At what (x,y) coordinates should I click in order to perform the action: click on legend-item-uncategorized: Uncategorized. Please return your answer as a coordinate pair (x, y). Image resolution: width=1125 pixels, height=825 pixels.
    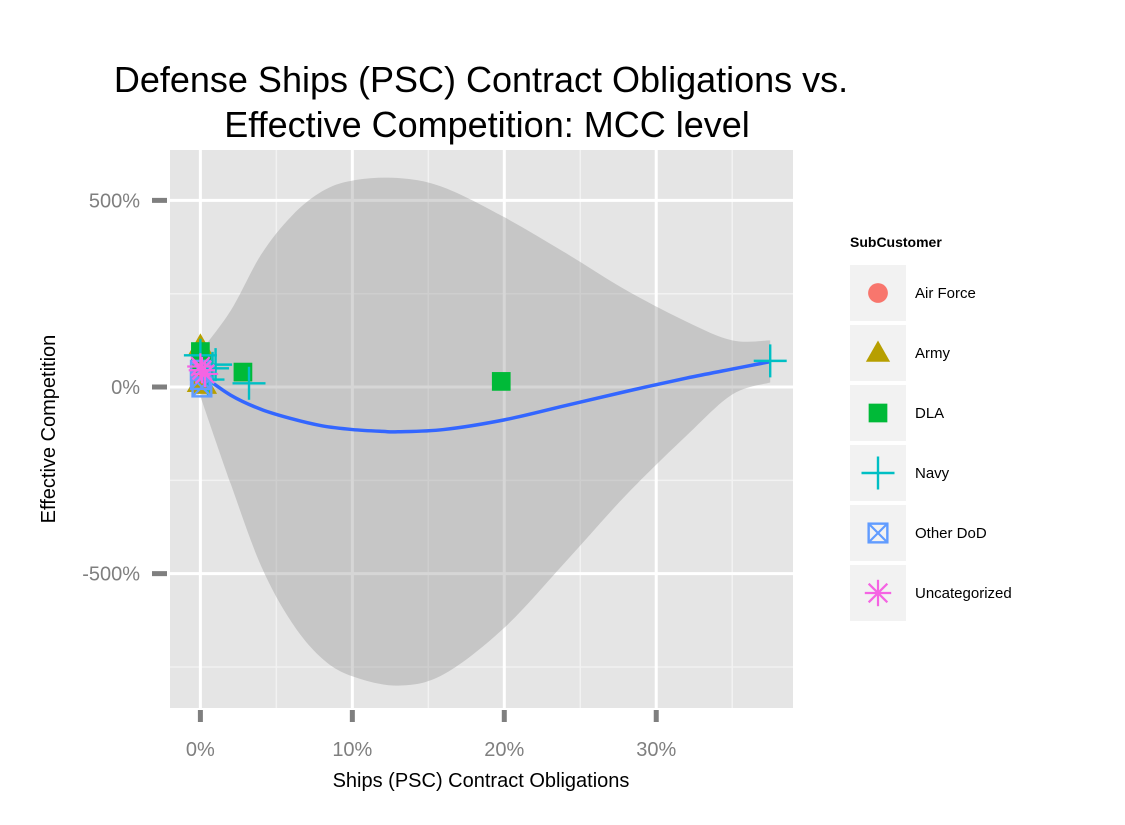
    Looking at the image, I should click on (931, 593).